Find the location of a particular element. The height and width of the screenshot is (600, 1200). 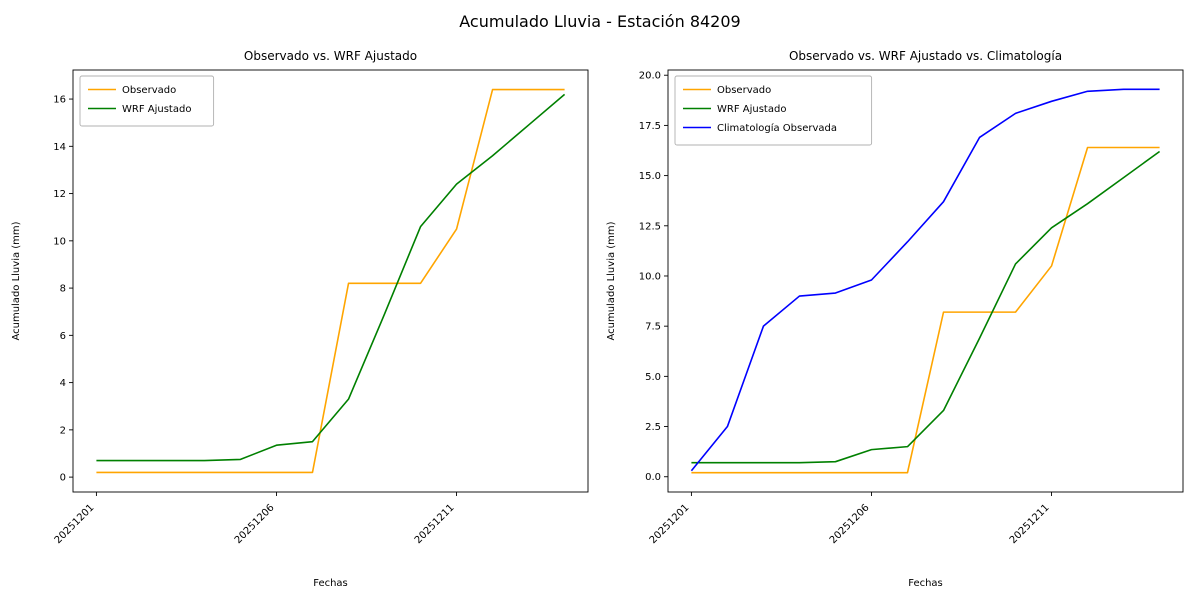

figure-title: Acumulado Lluvia - Estación 84209 is located at coordinates (600, 21).